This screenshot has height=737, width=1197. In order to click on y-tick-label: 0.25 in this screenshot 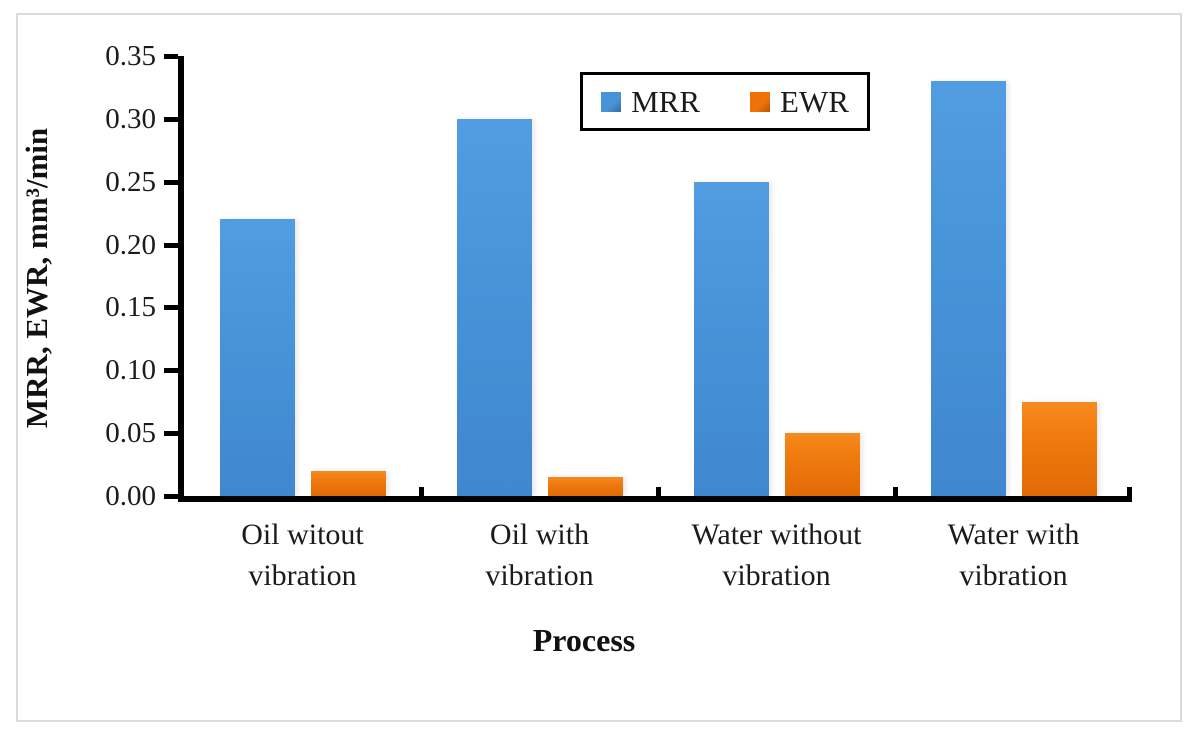, I will do `click(130, 181)`.